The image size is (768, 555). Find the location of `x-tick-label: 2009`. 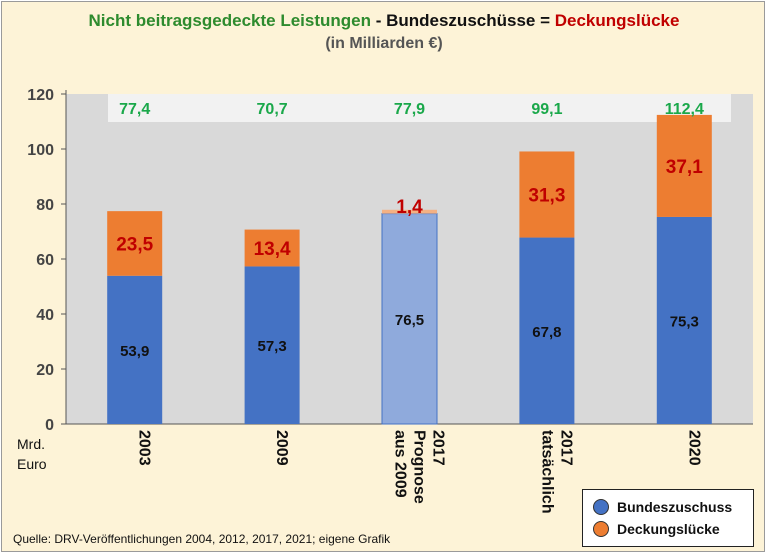

x-tick-label: 2009 is located at coordinates (281, 448).